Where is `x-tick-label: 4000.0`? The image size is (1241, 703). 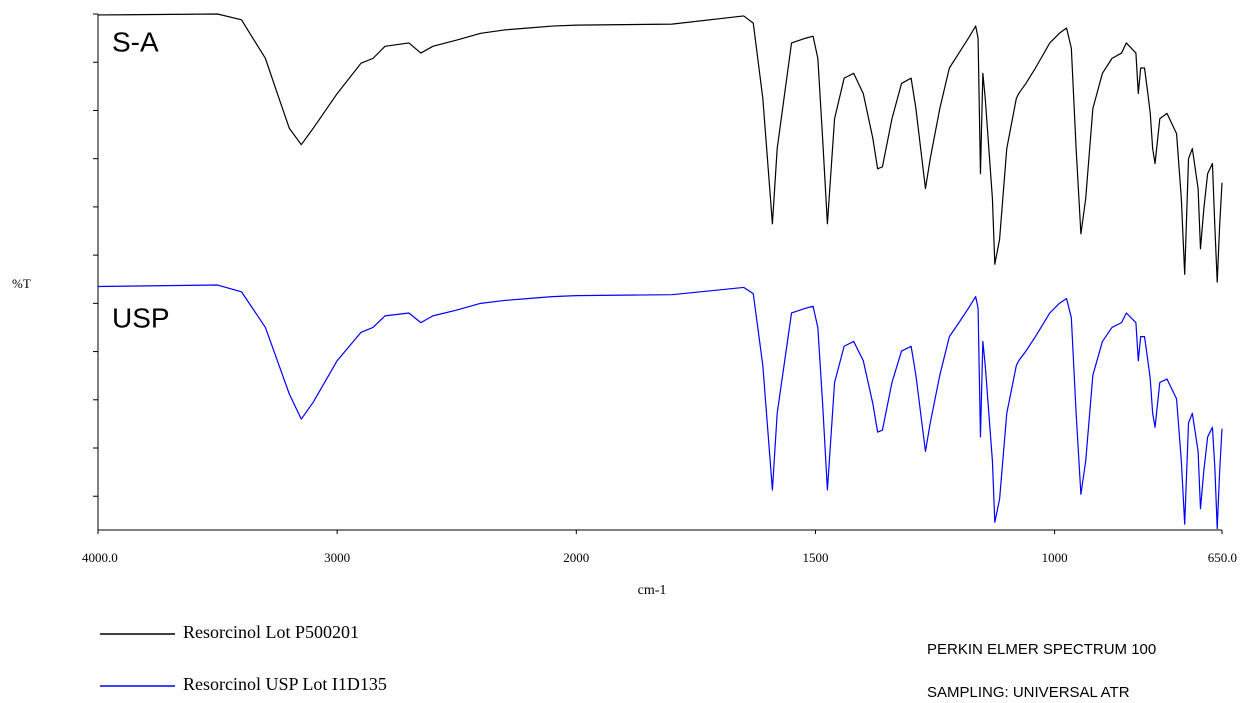 x-tick-label: 4000.0 is located at coordinates (100, 557).